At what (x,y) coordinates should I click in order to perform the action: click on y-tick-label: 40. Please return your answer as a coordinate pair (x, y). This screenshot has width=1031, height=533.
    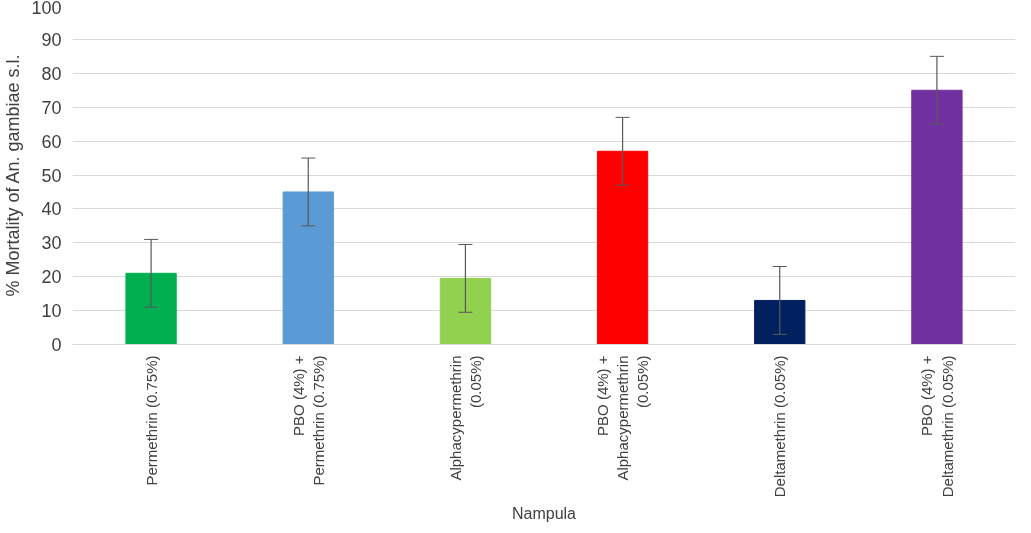
    Looking at the image, I should click on (51, 209).